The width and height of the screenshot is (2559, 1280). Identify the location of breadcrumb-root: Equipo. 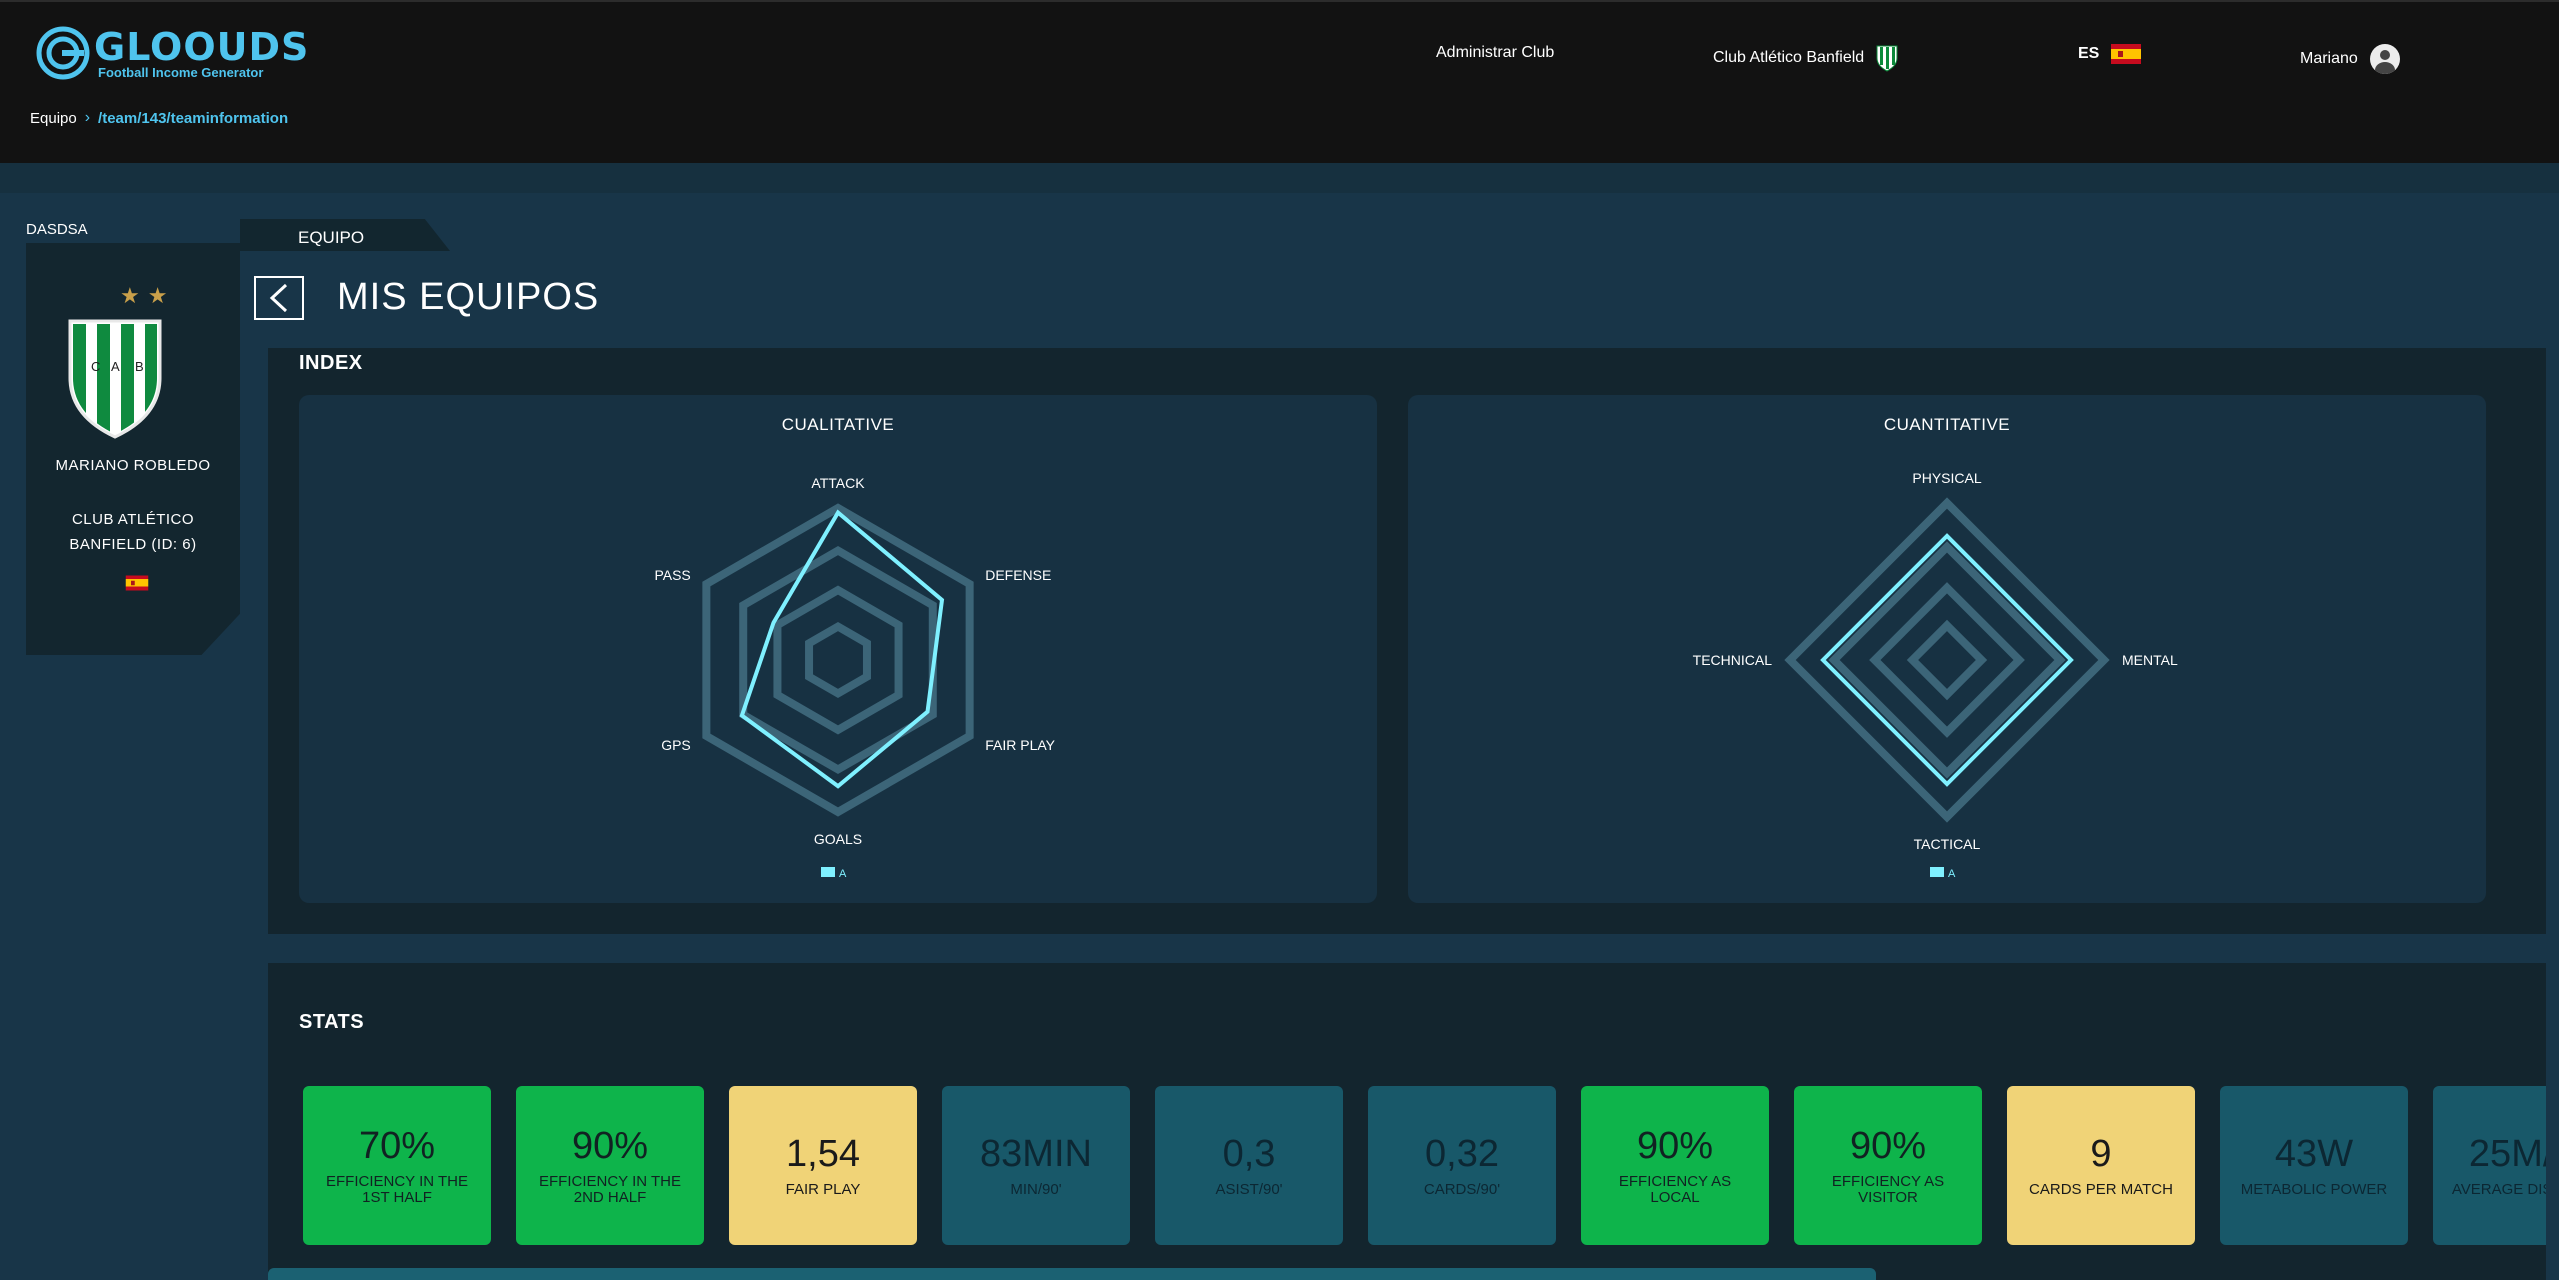
(53, 118).